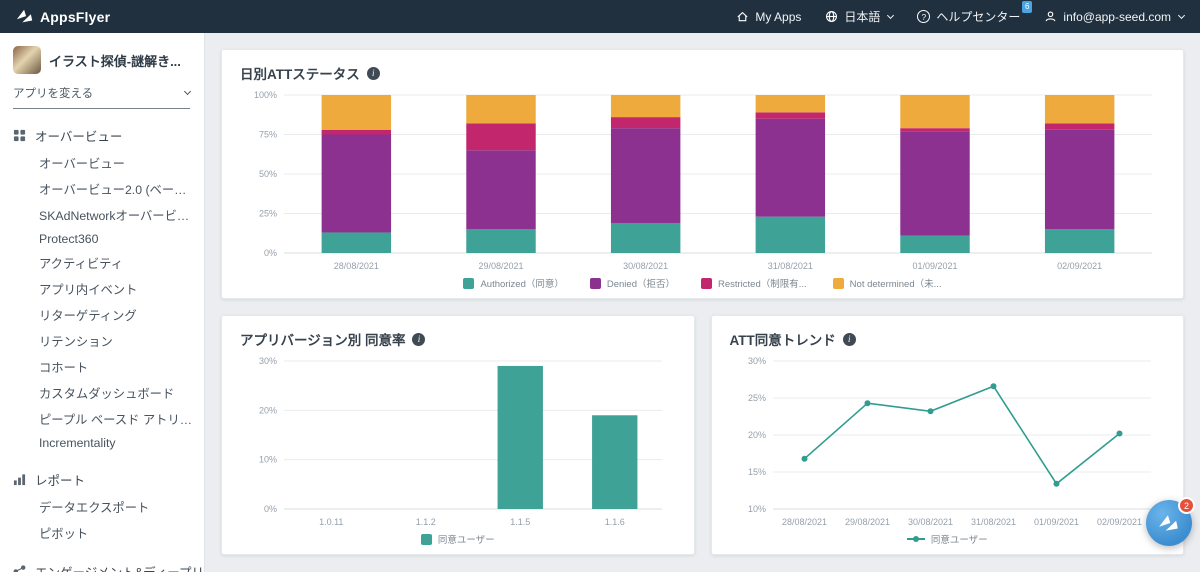 The width and height of the screenshot is (1200, 572). Describe the element at coordinates (120, 216) in the screenshot. I see `sidebar-item: SKAdNetworkオーバービュー` at that location.